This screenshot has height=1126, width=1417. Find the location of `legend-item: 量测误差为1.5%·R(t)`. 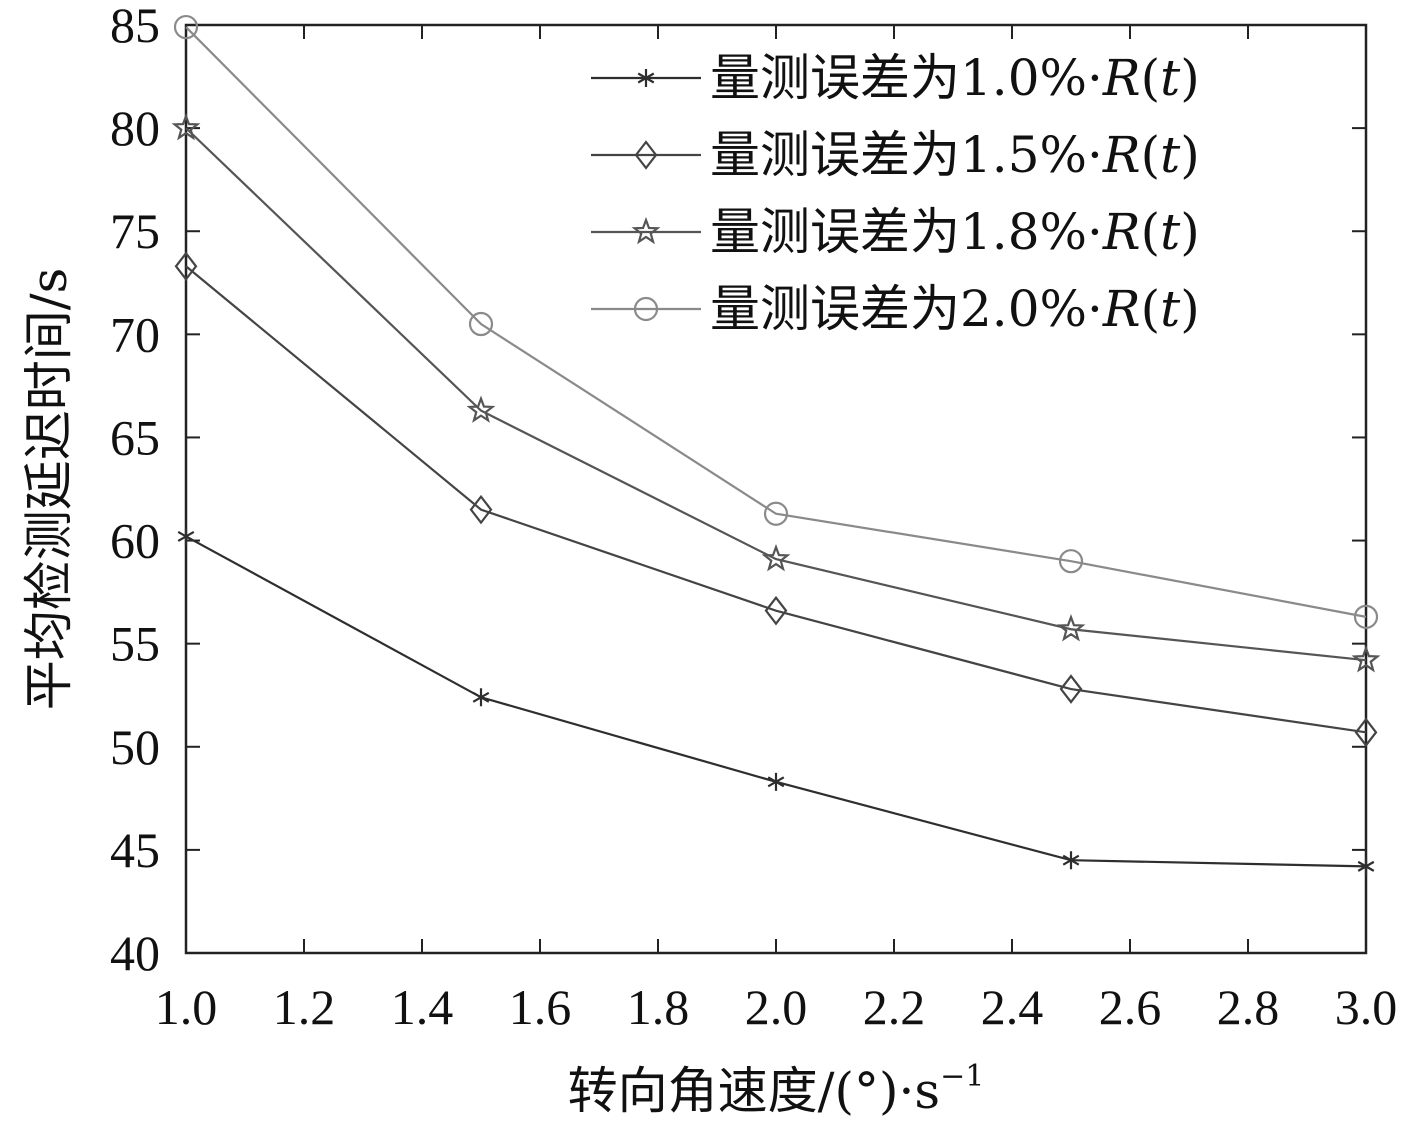

legend-item: 量测误差为1.5%·R(t) is located at coordinates (895, 155).